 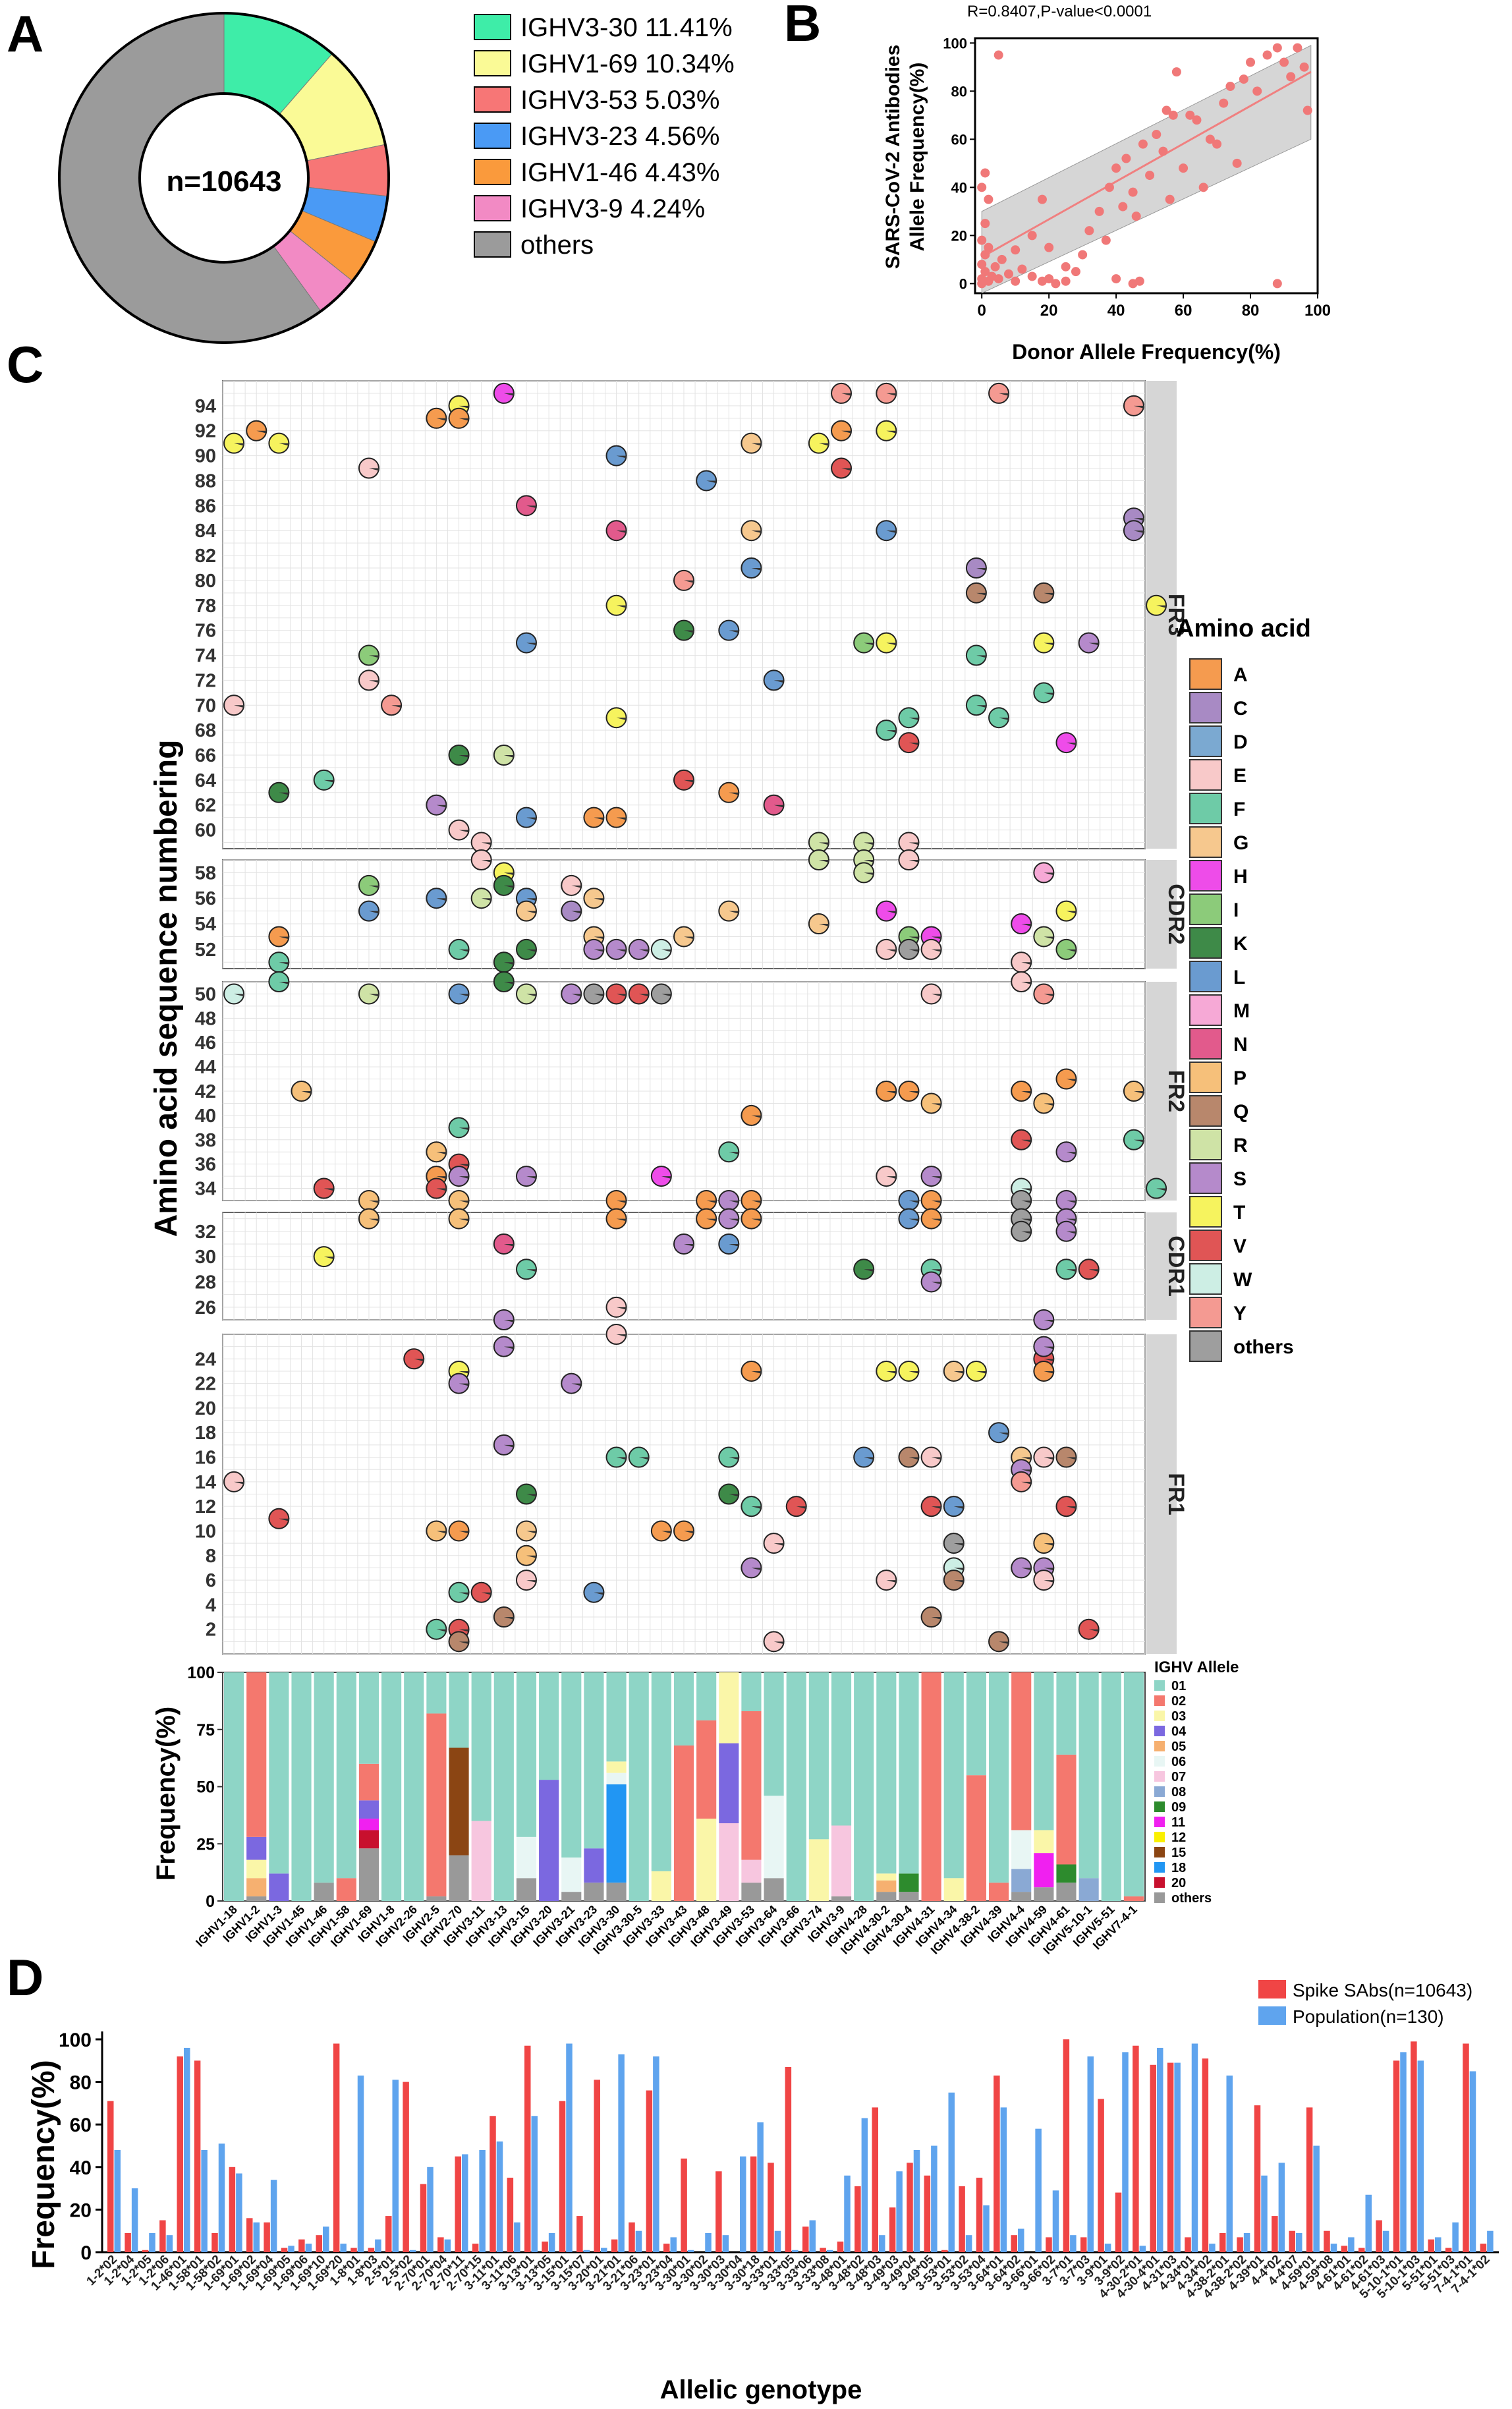 I want to click on amino-legend-title: Amino acid, so click(x=1243, y=629).